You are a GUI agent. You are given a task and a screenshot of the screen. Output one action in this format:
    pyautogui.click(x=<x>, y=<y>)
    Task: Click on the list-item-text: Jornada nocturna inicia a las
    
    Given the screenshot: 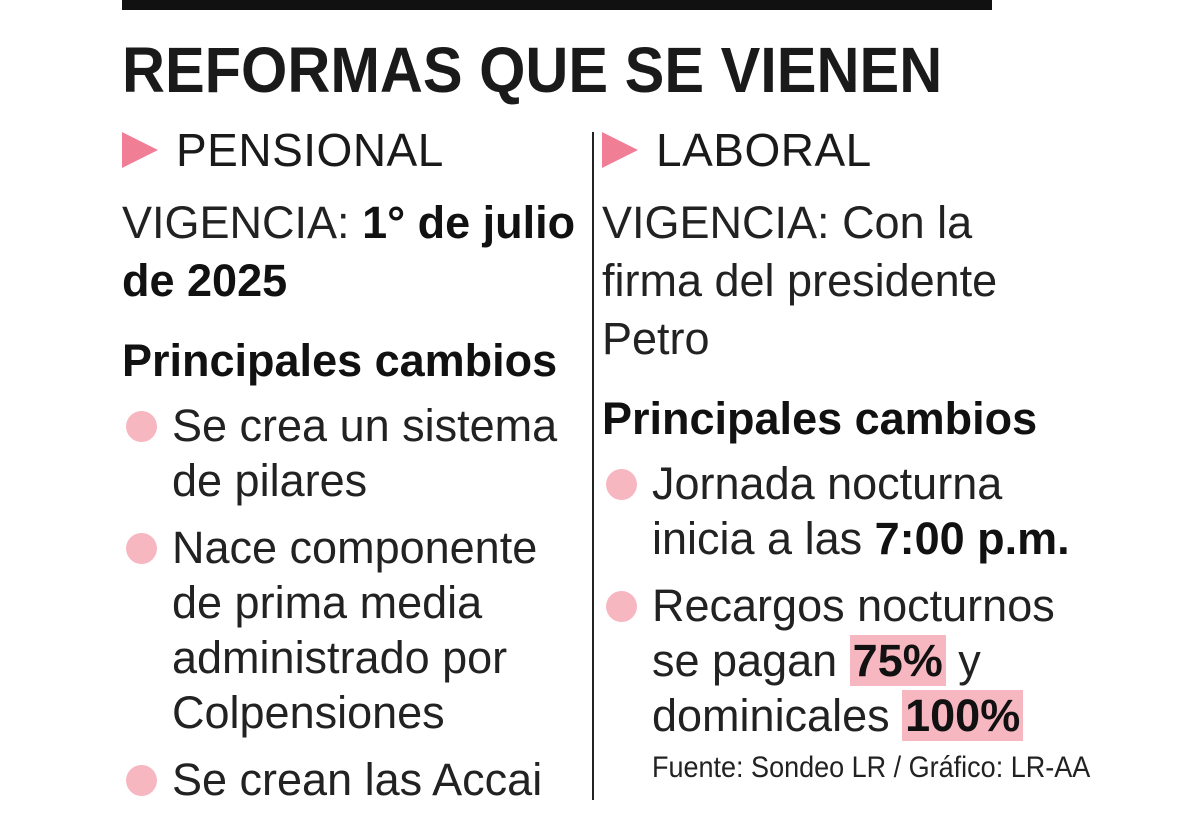 What is the action you would take?
    pyautogui.click(x=827, y=511)
    